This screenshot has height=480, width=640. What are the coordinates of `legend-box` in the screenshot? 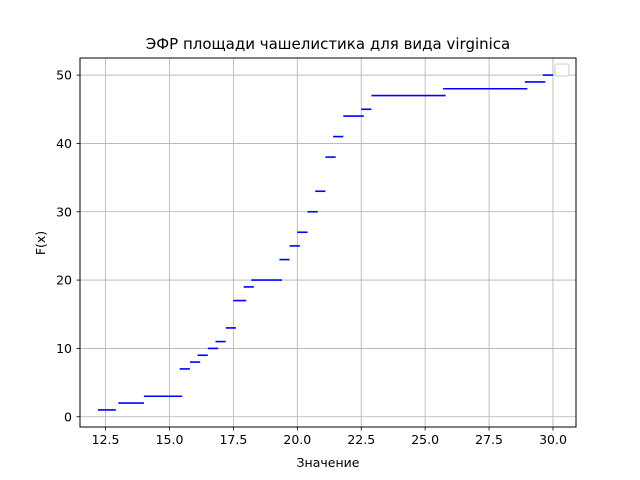 It's located at (562, 70).